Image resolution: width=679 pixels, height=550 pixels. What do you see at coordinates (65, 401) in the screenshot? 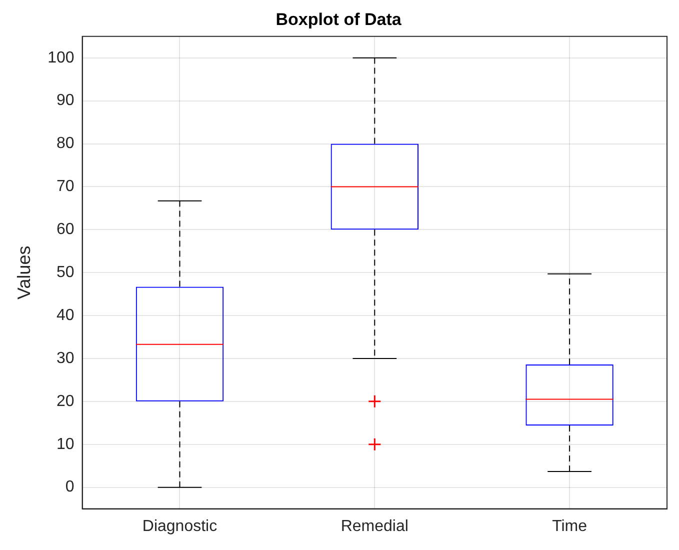
I see `y-tick-label: 20` at bounding box center [65, 401].